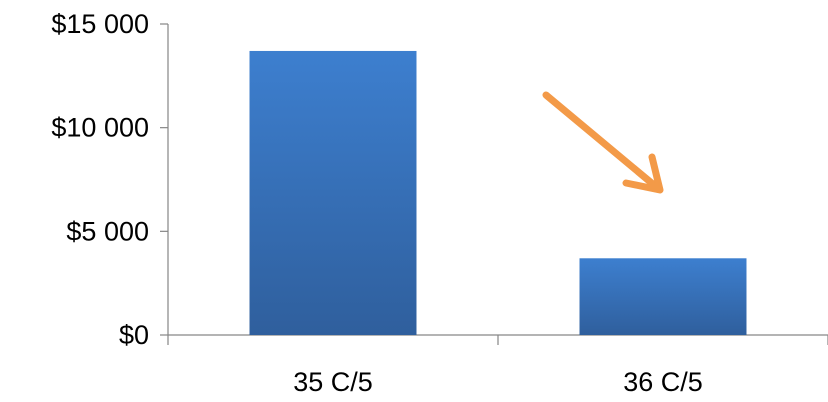 The image size is (828, 402). I want to click on y-tick-label: $5 000, so click(107, 231).